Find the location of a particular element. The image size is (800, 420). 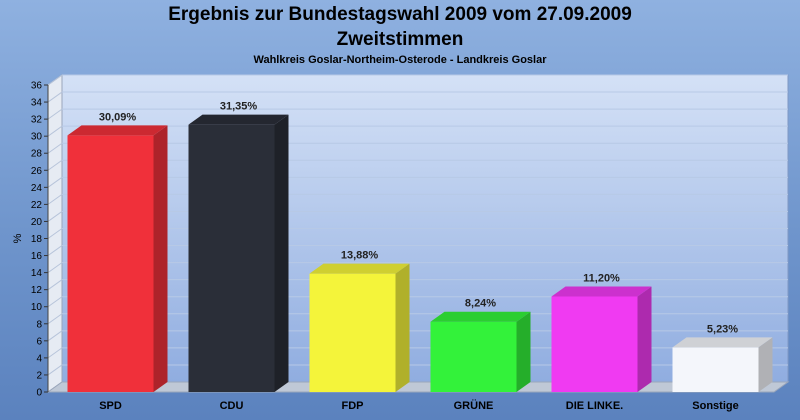

y-tick-label: 18 is located at coordinates (37, 239).